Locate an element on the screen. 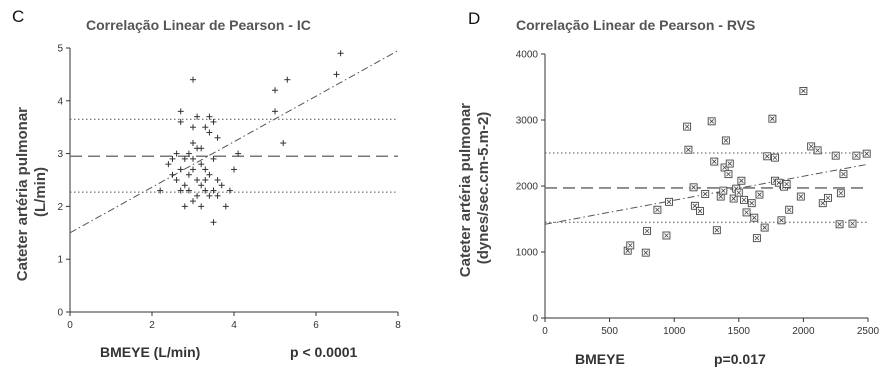 This screenshot has width=883, height=371. y-tick-label-d: 0 is located at coordinates (535, 319).